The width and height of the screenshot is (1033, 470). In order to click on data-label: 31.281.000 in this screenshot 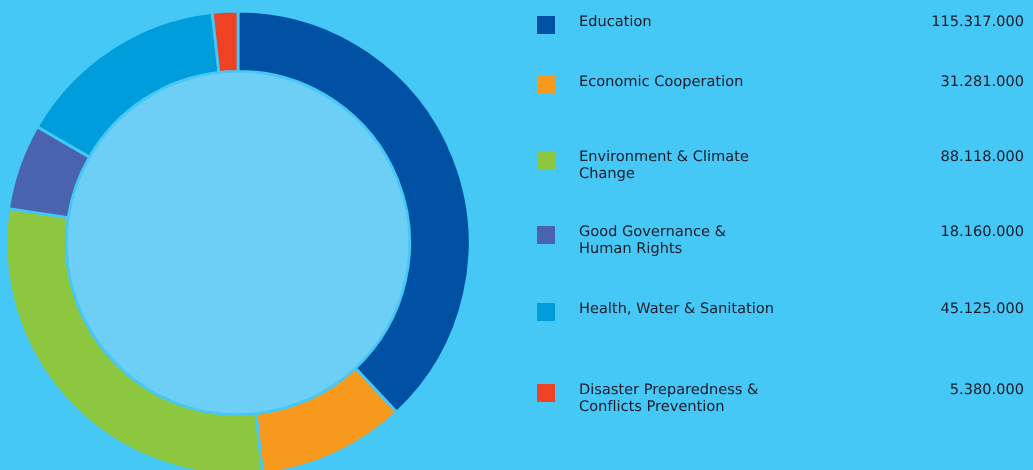, I will do `click(982, 81)`.